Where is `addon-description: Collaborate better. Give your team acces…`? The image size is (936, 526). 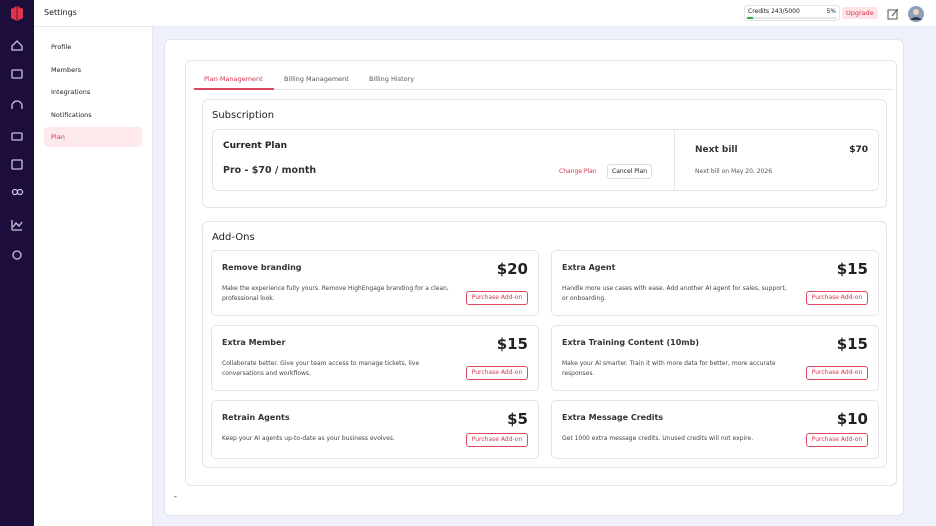 addon-description: Collaborate better. Give your team acces… is located at coordinates (321, 368).